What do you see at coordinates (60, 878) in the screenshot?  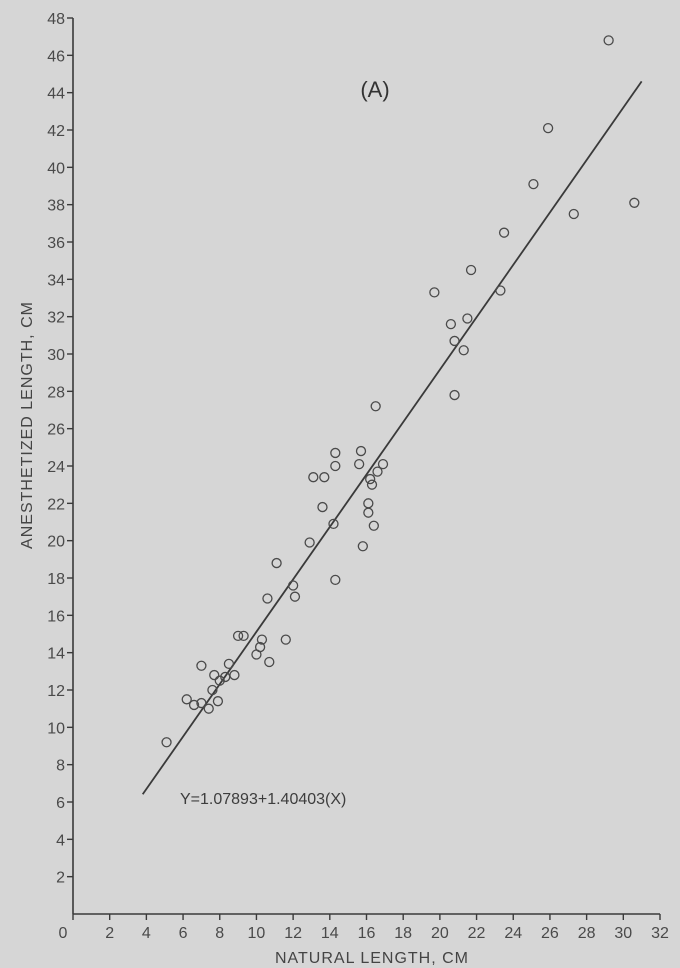 I see `y-tick-label: 2` at bounding box center [60, 878].